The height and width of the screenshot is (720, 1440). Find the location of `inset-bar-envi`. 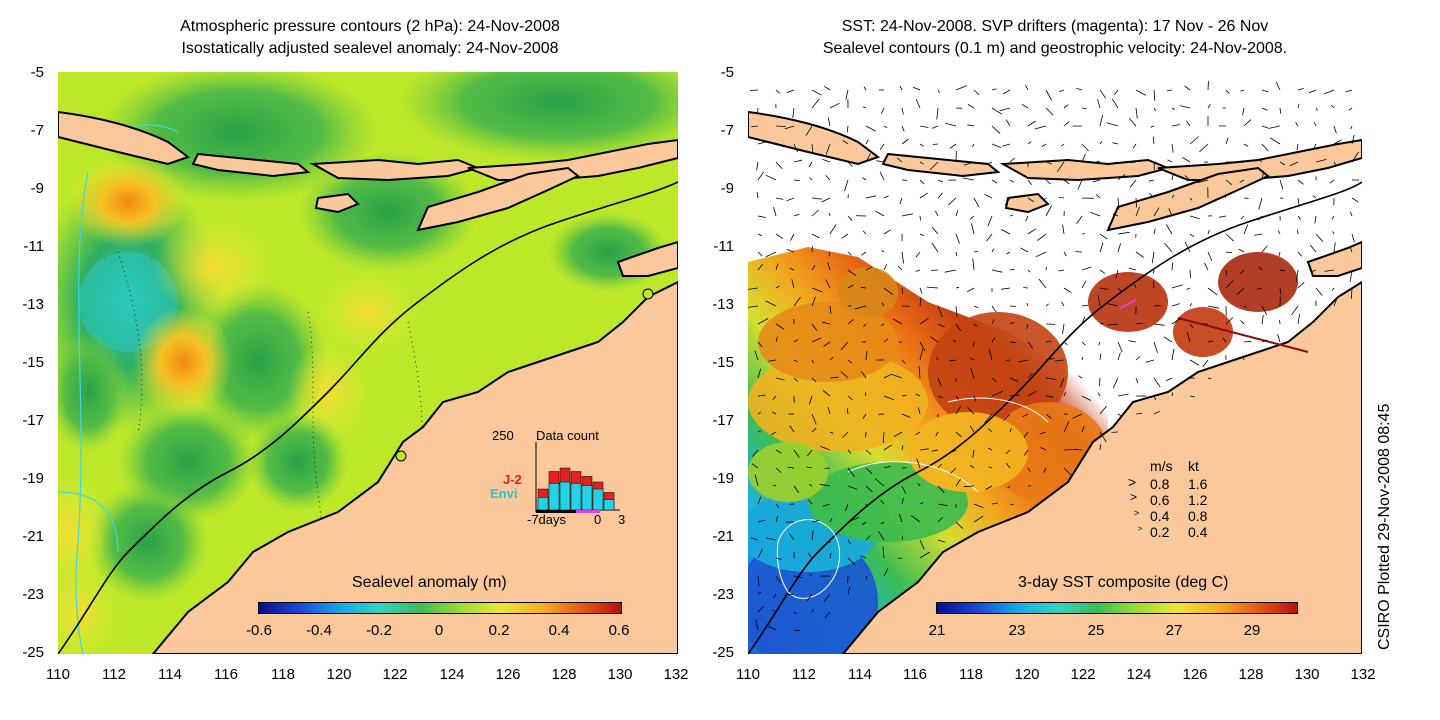

inset-bar-envi is located at coordinates (587, 498).